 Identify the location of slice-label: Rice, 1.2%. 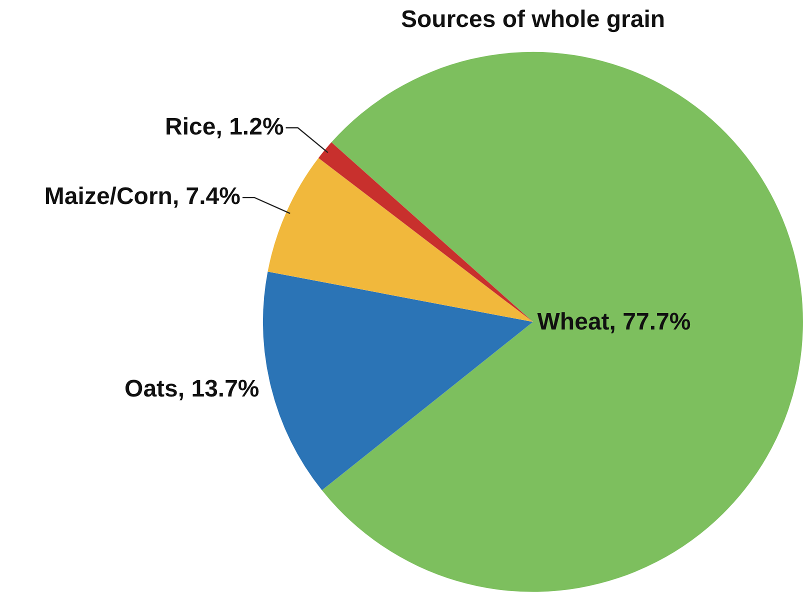
(224, 126).